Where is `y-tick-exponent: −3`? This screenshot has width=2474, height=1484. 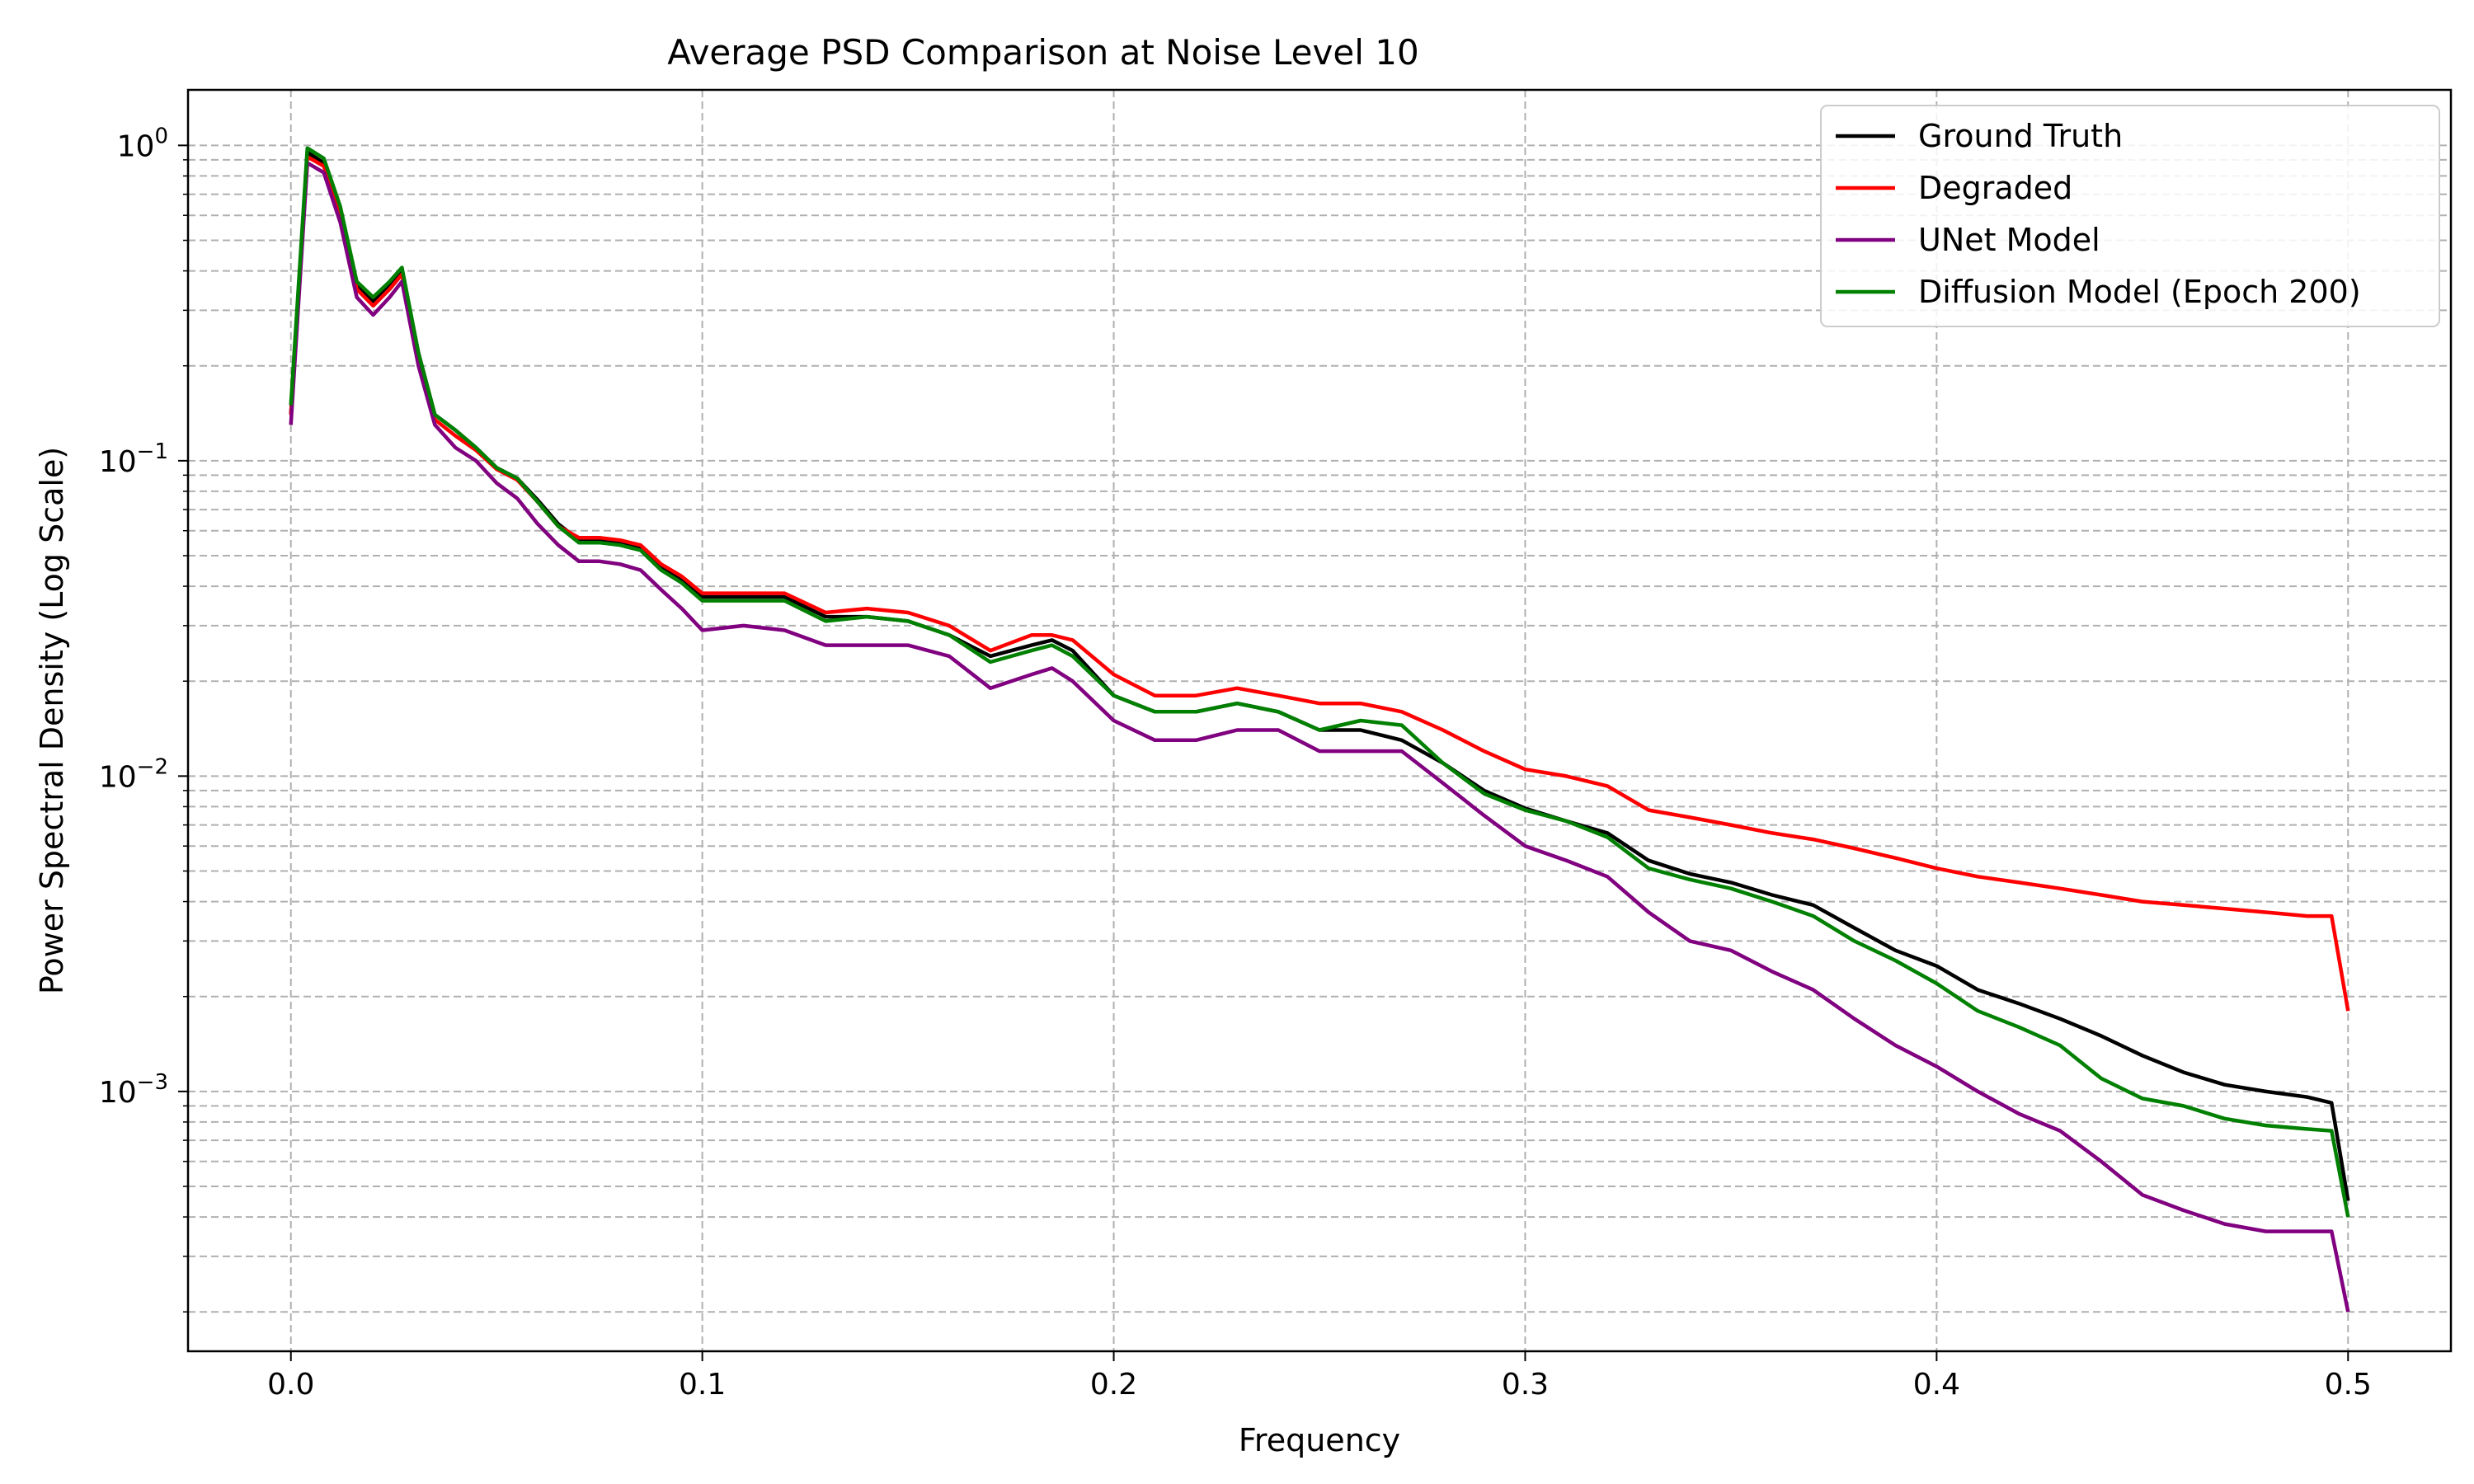 y-tick-exponent: −3 is located at coordinates (152, 1082).